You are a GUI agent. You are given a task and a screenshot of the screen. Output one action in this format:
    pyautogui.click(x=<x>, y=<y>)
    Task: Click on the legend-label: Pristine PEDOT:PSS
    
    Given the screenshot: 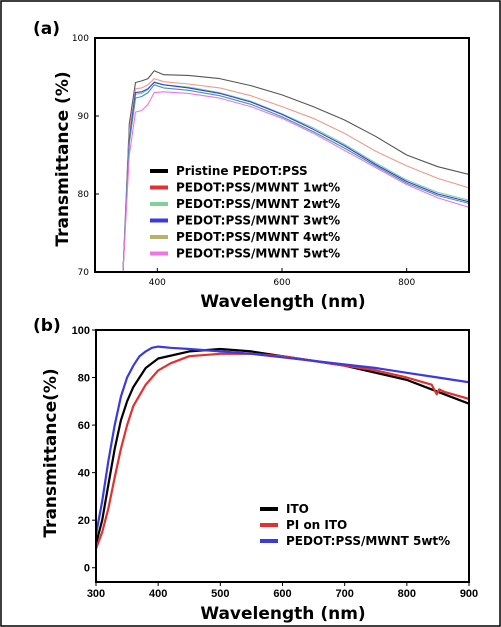 What is the action you would take?
    pyautogui.click(x=242, y=171)
    